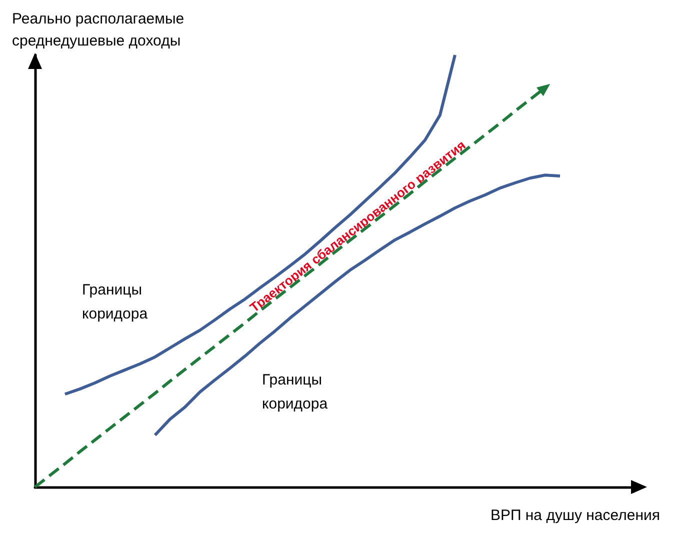 Image resolution: width=678 pixels, height=533 pixels. What do you see at coordinates (575, 515) in the screenshot?
I see `x-axis-title: ВРП на душу населения` at bounding box center [575, 515].